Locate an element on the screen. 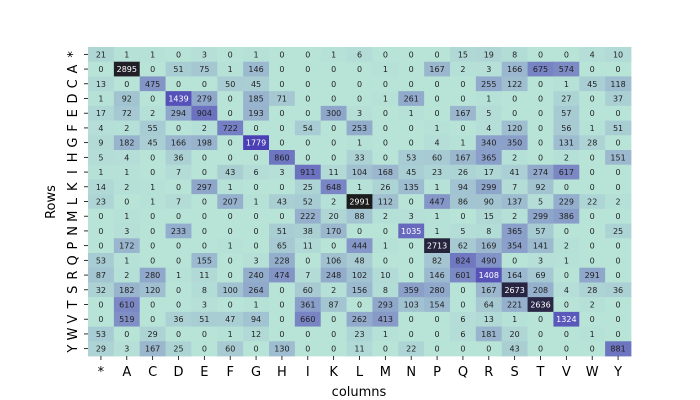 The height and width of the screenshot is (400, 700). cell-value-label: 601 is located at coordinates (462, 275).